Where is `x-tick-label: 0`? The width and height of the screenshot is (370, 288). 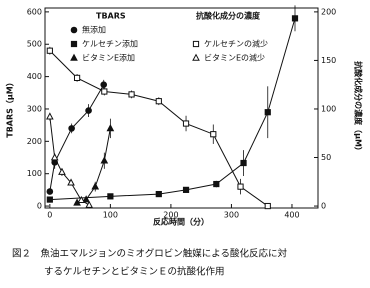
x-tick-label: 0 is located at coordinates (49, 215).